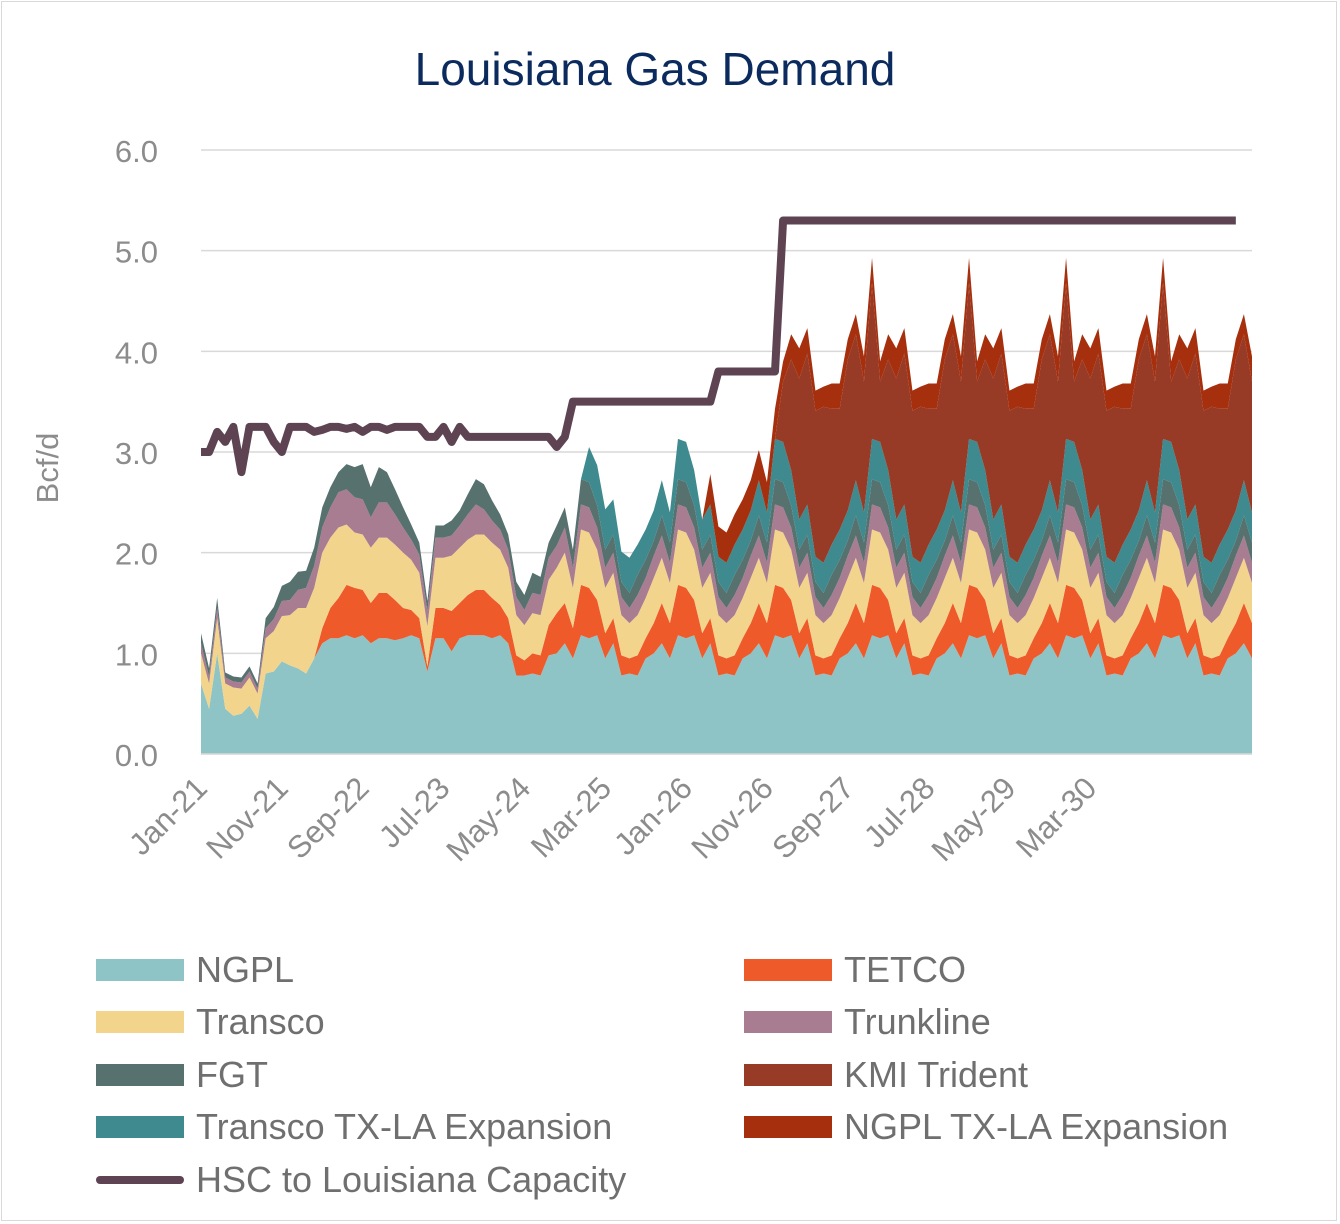 This screenshot has width=1340, height=1224. I want to click on x-tick-label: Mar-30, so click(1056, 817).